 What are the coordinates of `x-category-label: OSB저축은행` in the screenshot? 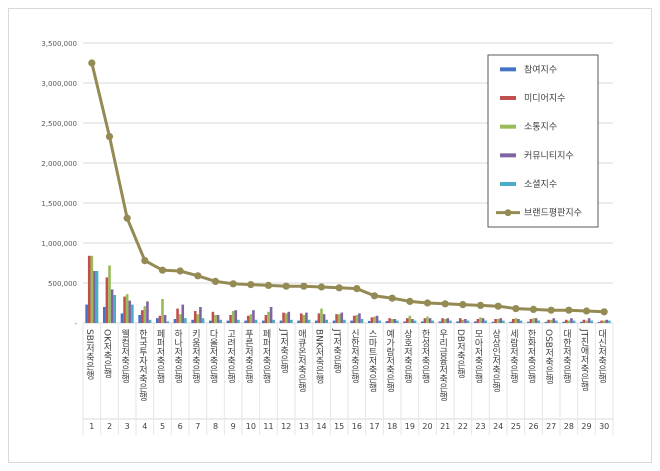 It's located at (548, 356).